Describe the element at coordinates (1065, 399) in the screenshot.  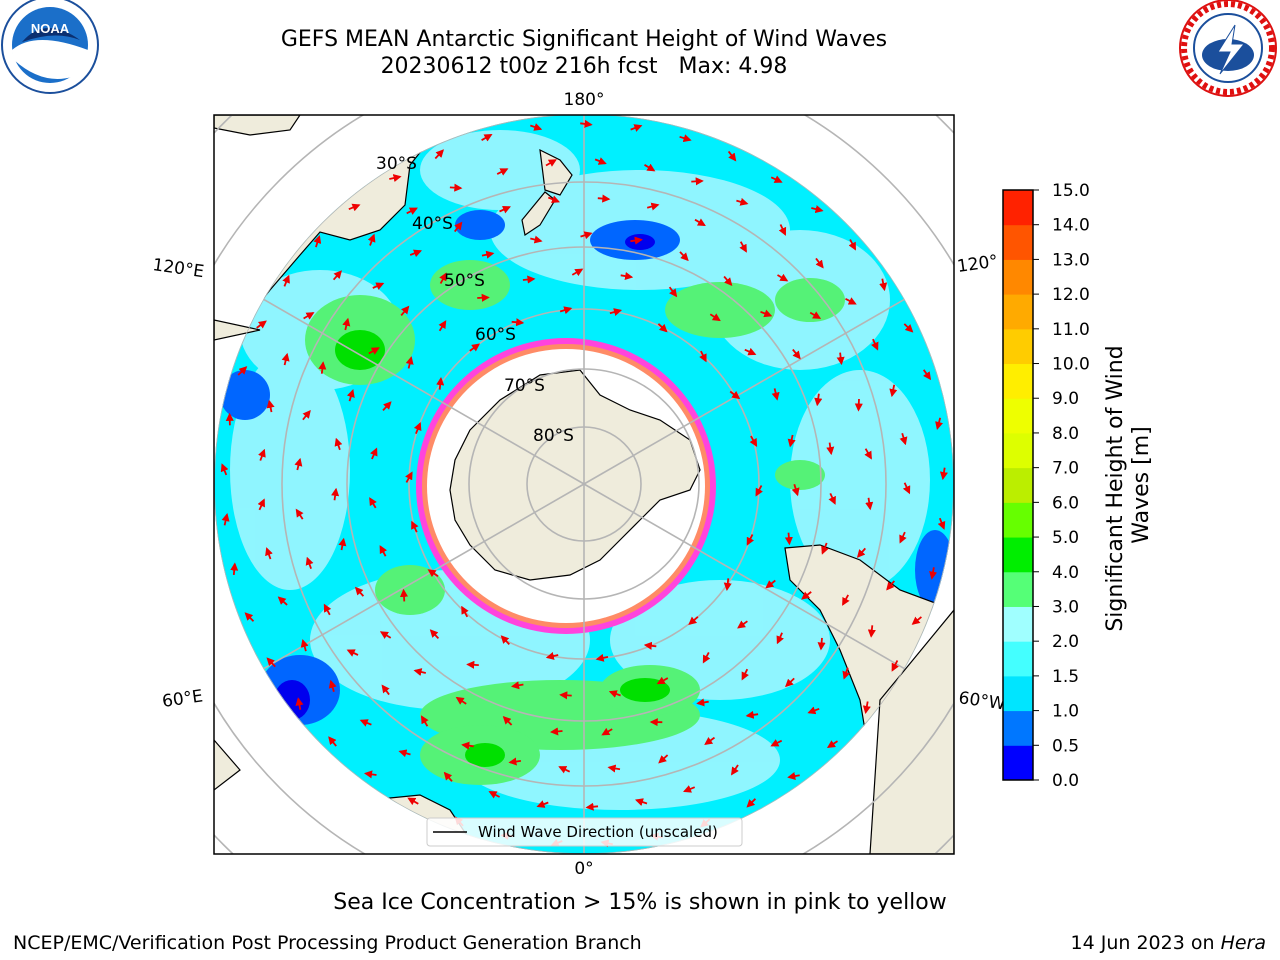
I see `colorbar-tick-label: 9.0` at that location.